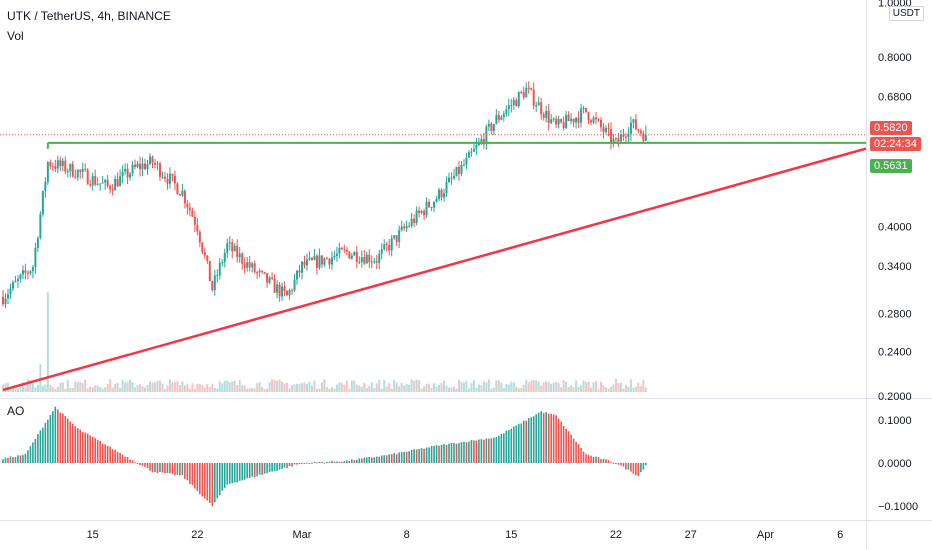 The width and height of the screenshot is (932, 550). Describe the element at coordinates (691, 535) in the screenshot. I see `time-tick-label: 27` at that location.